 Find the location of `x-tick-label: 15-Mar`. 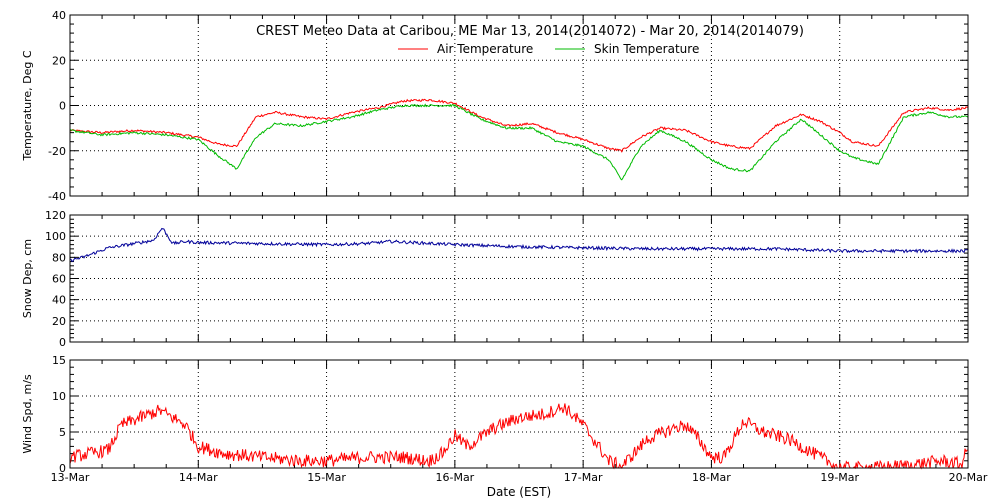

x-tick-label: 15-Mar is located at coordinates (326, 477).